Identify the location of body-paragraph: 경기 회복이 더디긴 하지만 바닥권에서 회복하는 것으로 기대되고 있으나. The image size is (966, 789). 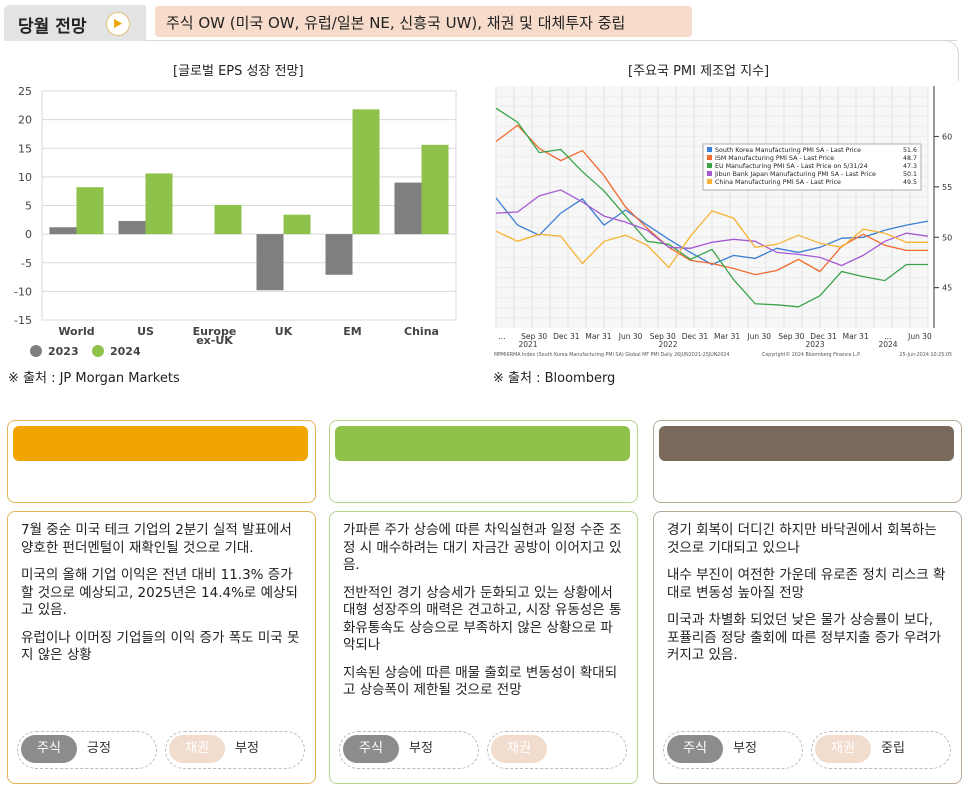
(802, 539).